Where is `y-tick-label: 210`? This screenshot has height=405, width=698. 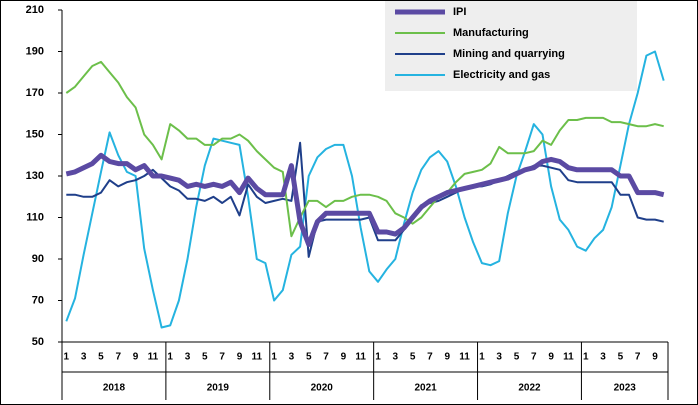 y-tick-label: 210 is located at coordinates (35, 10).